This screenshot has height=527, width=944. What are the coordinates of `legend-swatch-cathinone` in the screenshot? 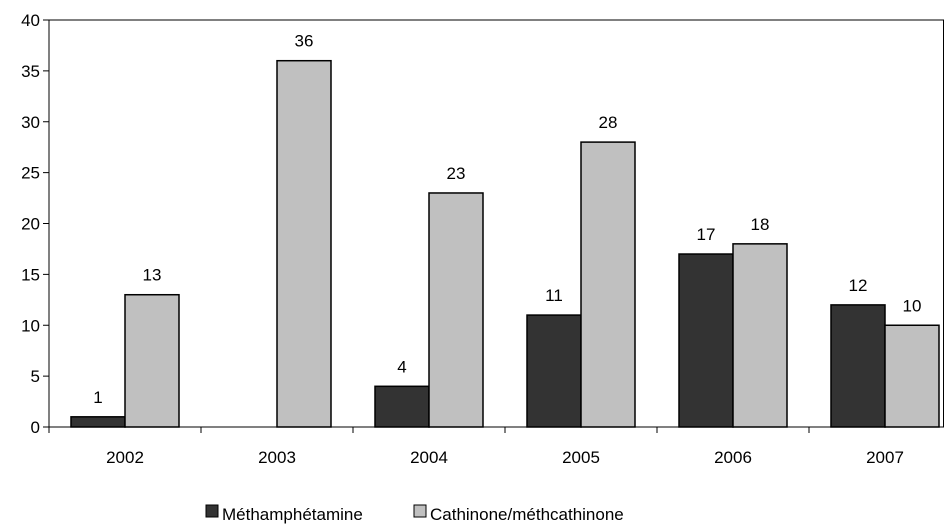 It's located at (420, 511).